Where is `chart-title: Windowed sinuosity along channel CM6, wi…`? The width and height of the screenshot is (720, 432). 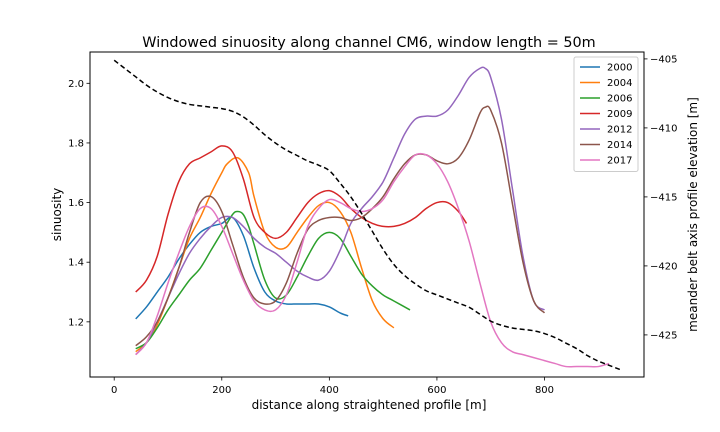
chart-title: Windowed sinuosity along channel CM6, wi… is located at coordinates (368, 43).